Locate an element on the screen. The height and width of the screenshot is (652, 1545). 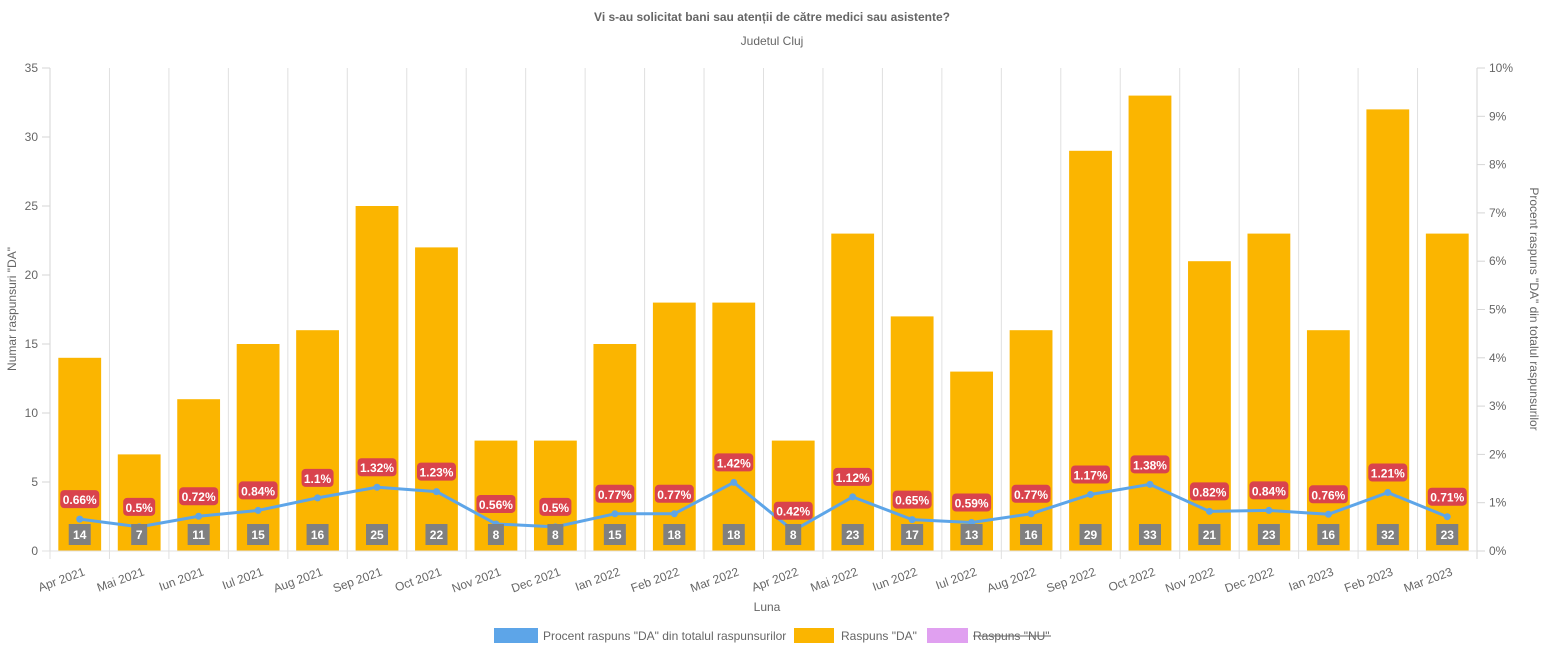
chart-subtitle: Judetul Cluj is located at coordinates (772, 41).